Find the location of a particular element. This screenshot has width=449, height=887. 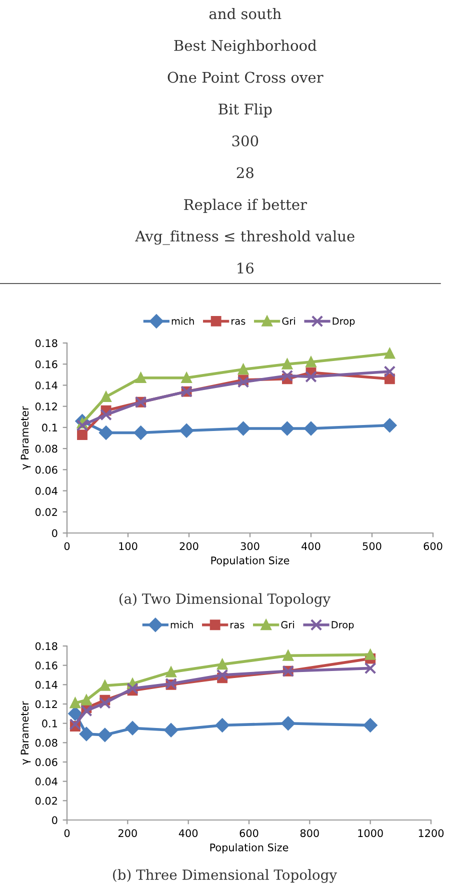

text: Avg_fitness ≤ threshold value is located at coordinates (244, 237).